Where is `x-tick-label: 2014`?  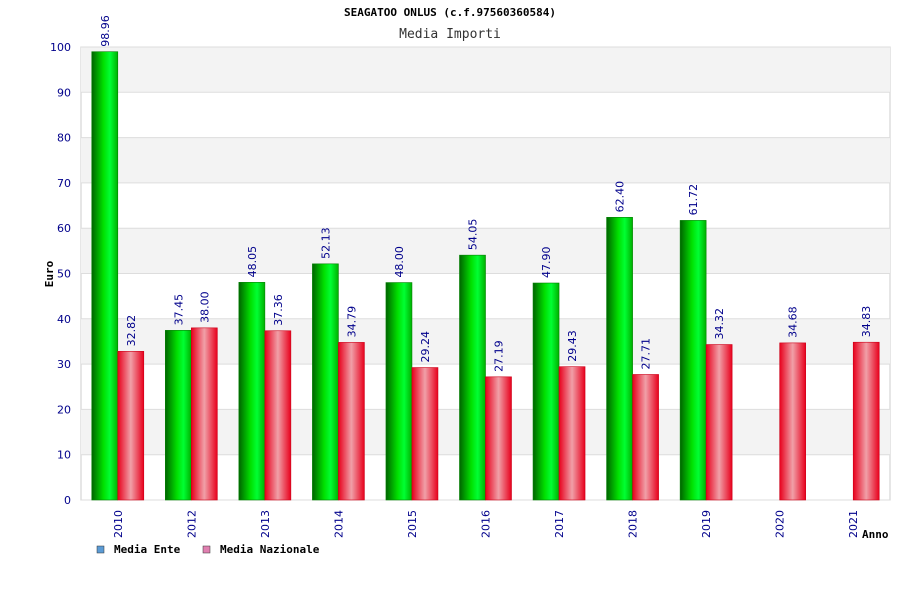 x-tick-label: 2014 is located at coordinates (338, 524).